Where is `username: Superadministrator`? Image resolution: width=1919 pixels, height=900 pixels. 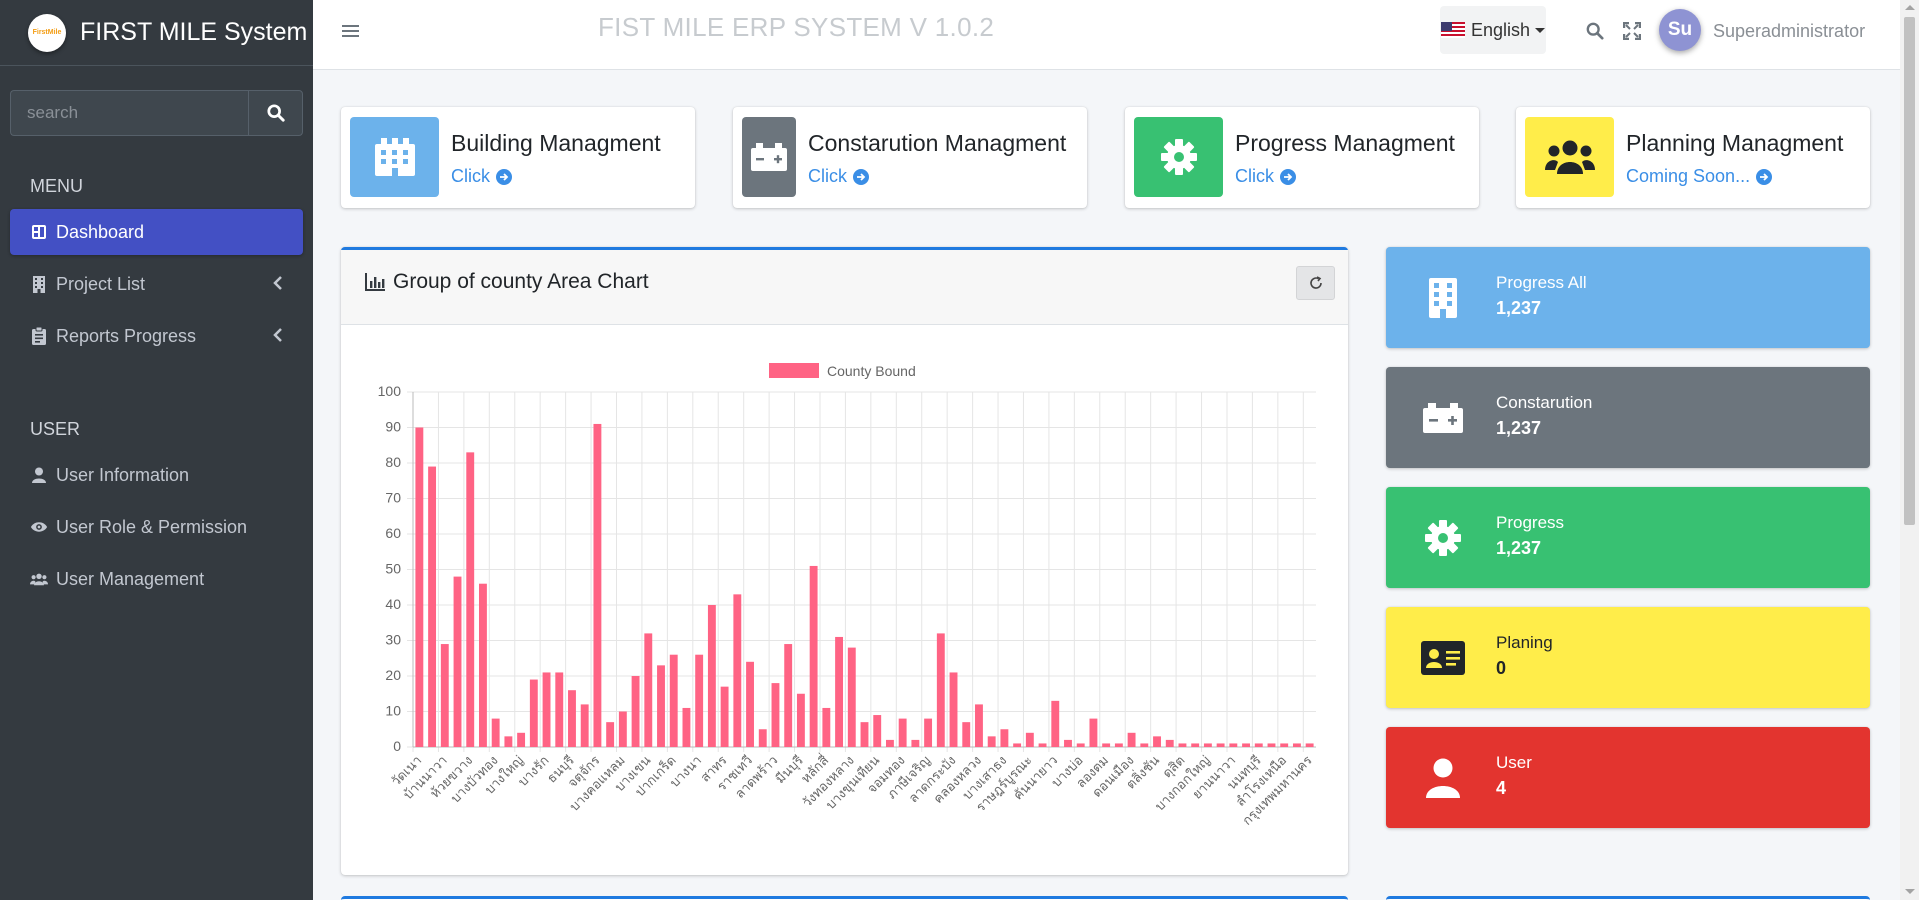
username: Superadministrator is located at coordinates (1789, 31).